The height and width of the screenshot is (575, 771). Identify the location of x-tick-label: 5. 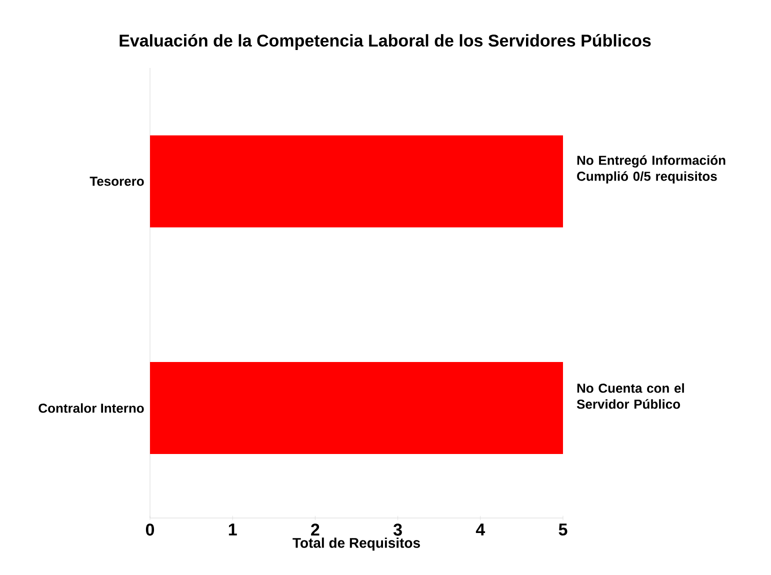
(563, 530).